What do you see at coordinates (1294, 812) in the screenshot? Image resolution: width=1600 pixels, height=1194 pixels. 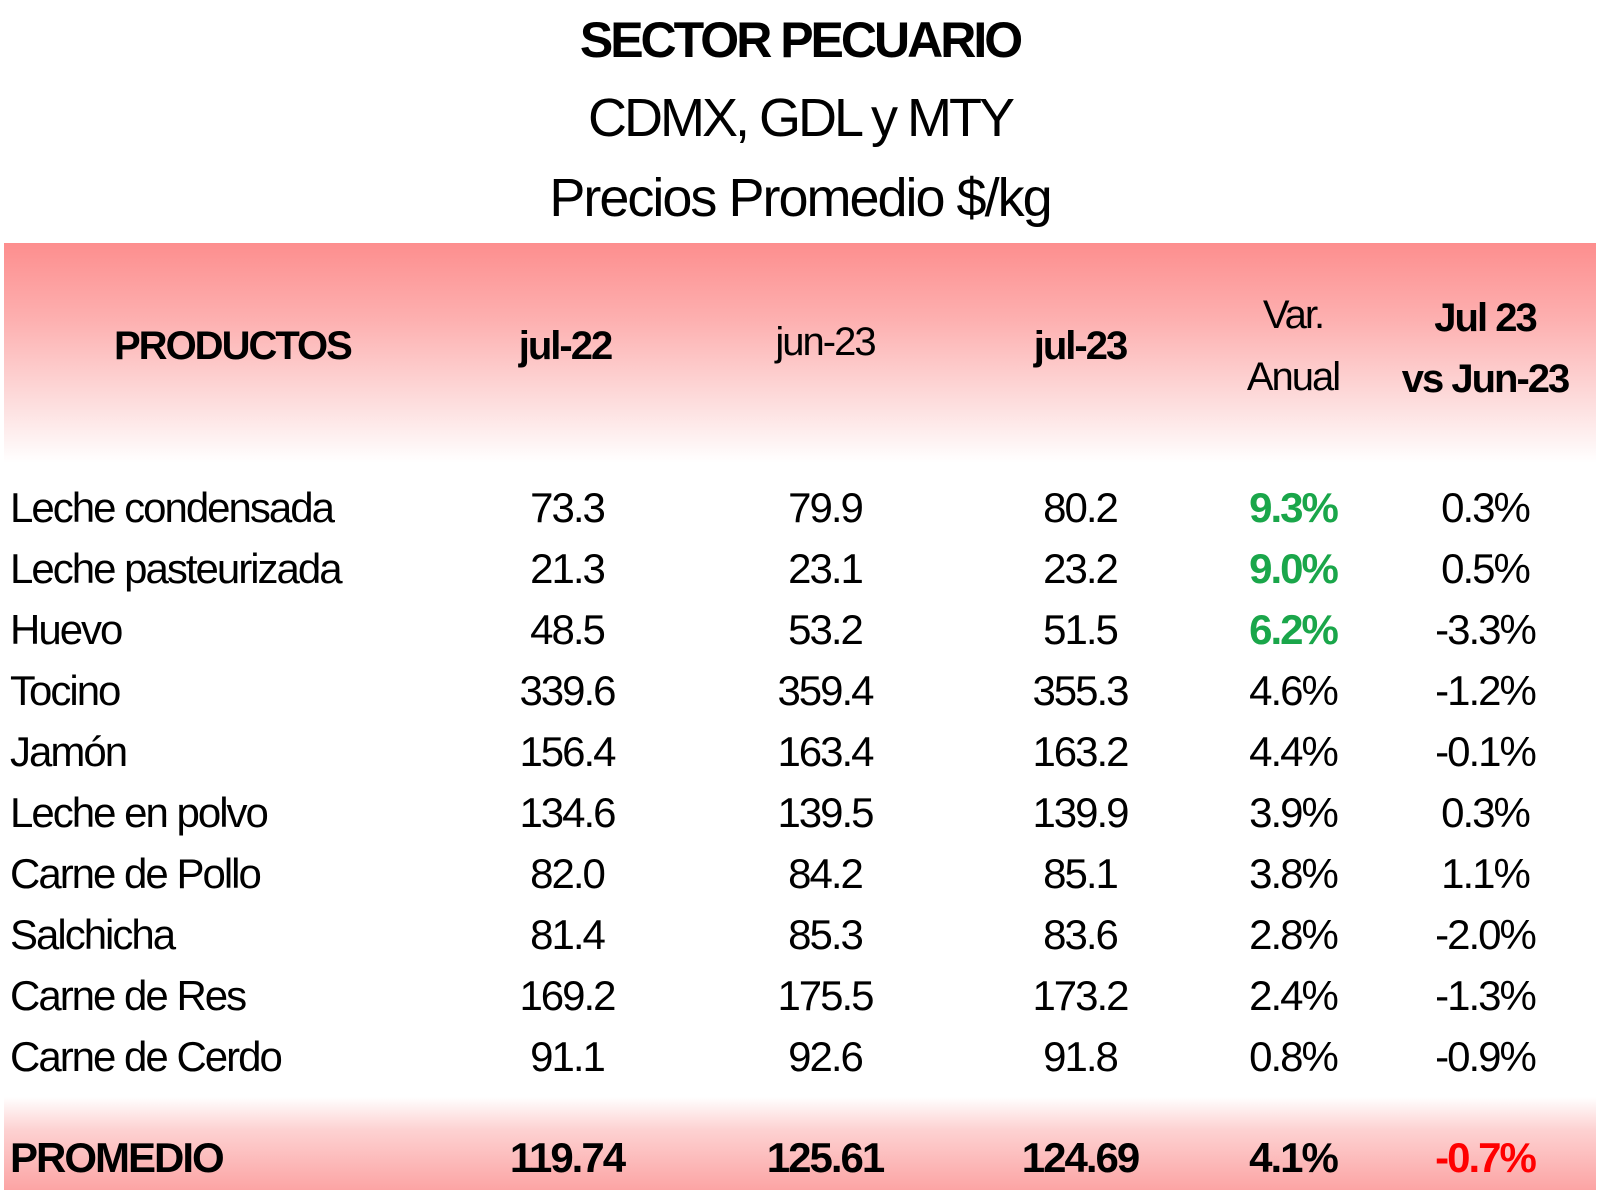 I see `row-var: 3.9%` at bounding box center [1294, 812].